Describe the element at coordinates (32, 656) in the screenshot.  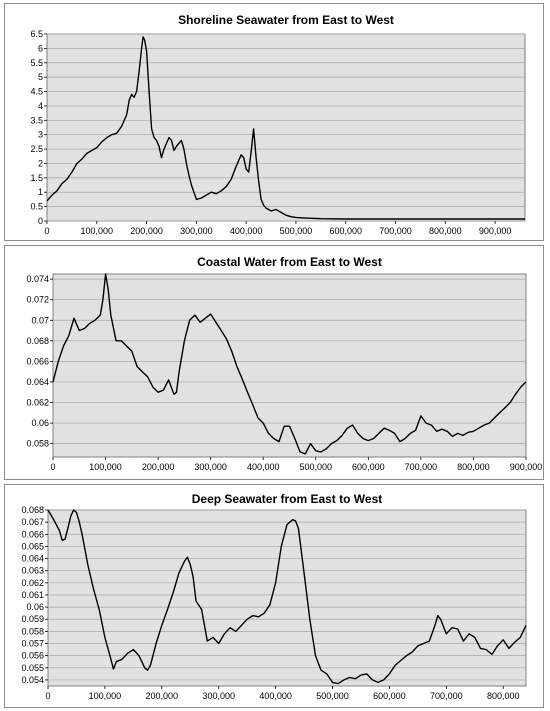
I see `y-tick-label: 0.056` at that location.